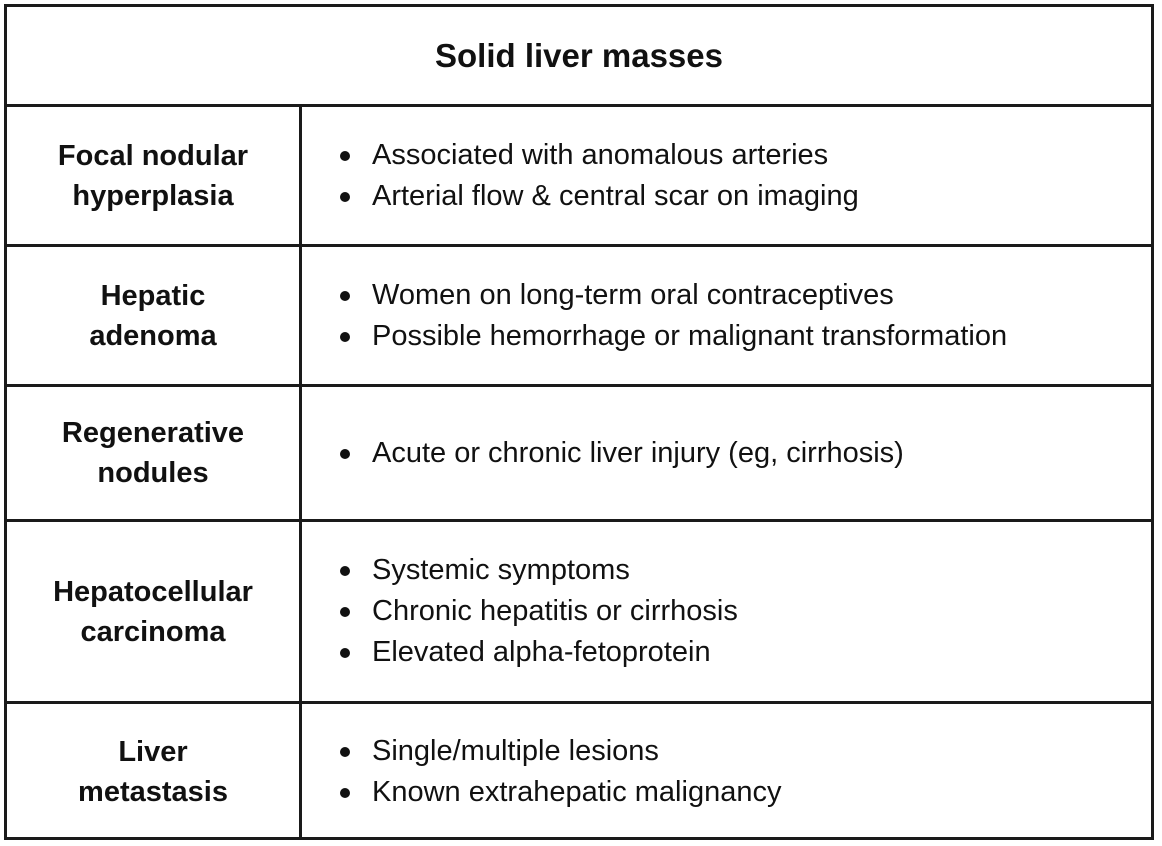 This screenshot has width=1162, height=846. Describe the element at coordinates (538, 652) in the screenshot. I see `feature-item: Elevated alpha-fetoprotein` at that location.